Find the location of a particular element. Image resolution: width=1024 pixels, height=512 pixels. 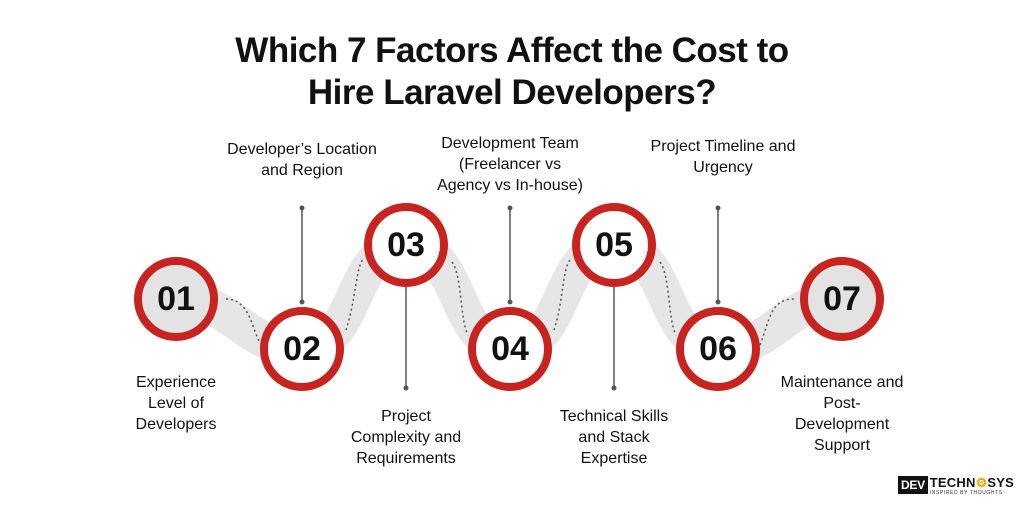

vertical-leaders is located at coordinates (510, 298).